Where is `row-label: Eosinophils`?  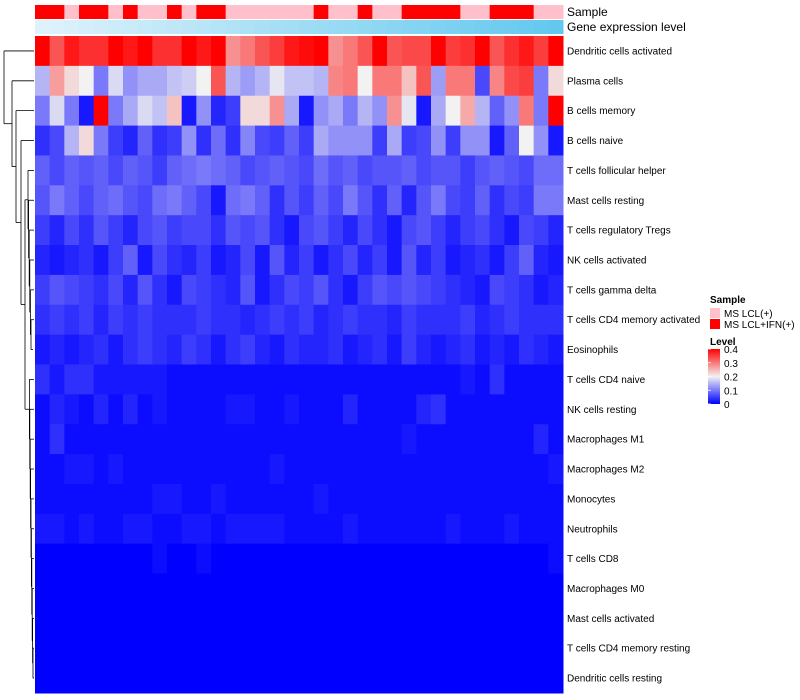
row-label: Eosinophils is located at coordinates (592, 350).